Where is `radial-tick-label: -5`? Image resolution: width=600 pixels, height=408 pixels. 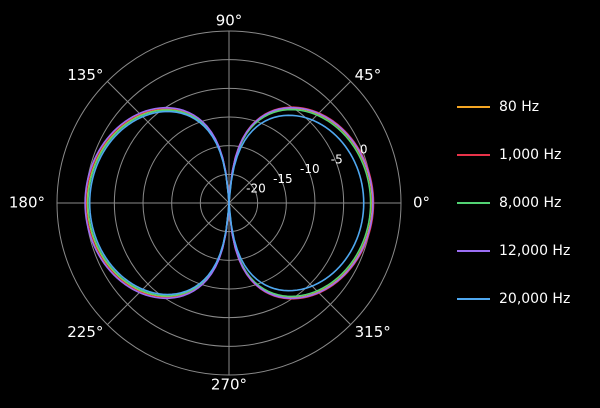
radial-tick-label: -5 is located at coordinates (337, 159).